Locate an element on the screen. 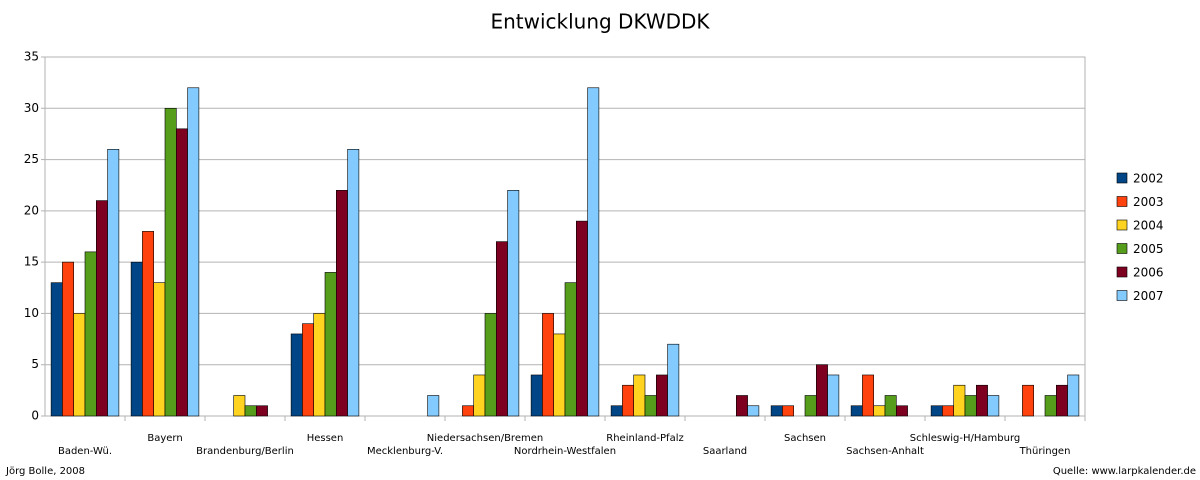  x-tick-label: Saarland is located at coordinates (725, 451).